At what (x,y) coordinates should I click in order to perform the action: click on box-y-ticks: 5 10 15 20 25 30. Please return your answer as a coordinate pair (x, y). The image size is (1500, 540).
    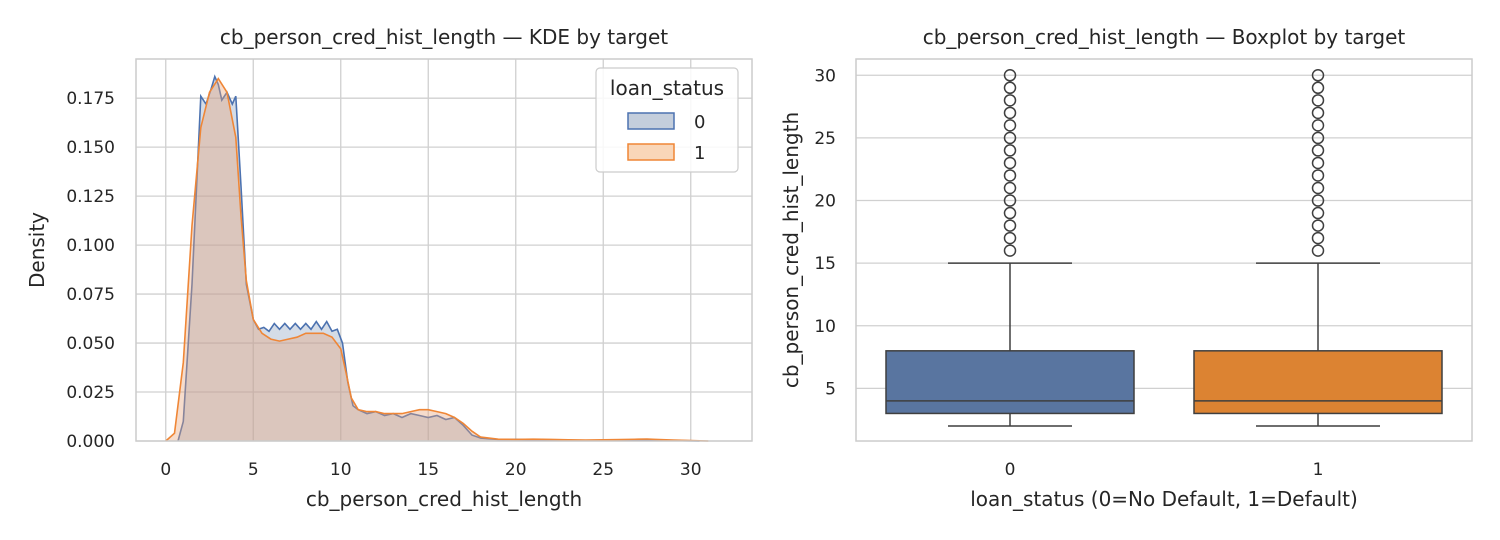
    Looking at the image, I should click on (825, 232).